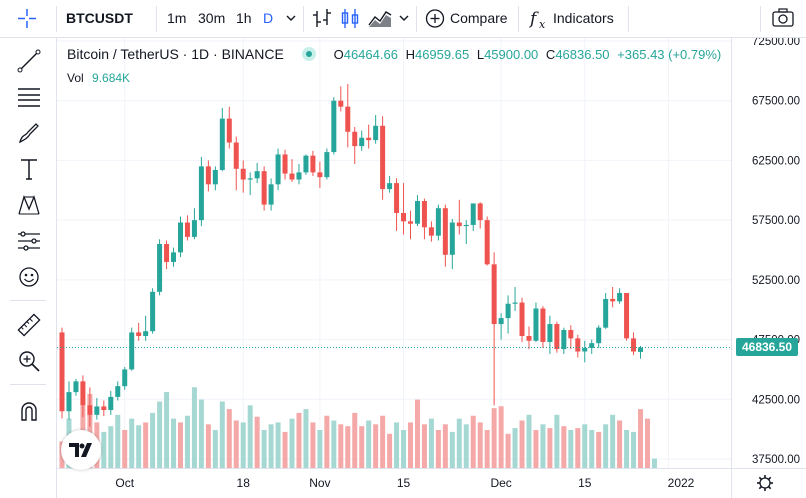 The image size is (806, 498). I want to click on pattern-icon, so click(29, 205).